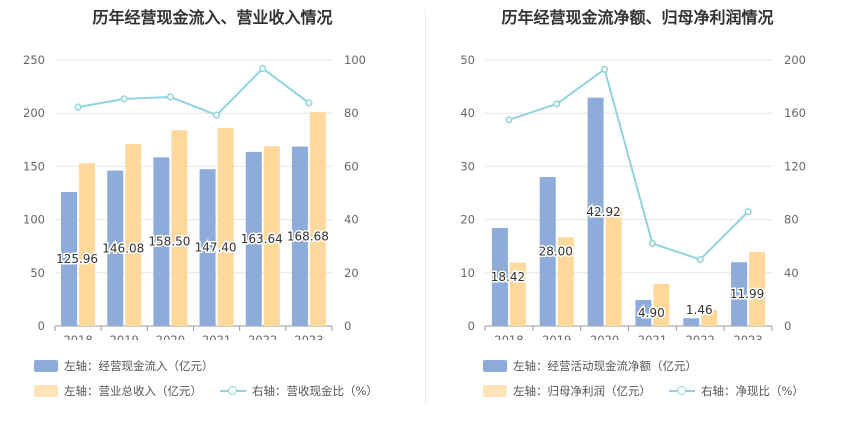 This screenshot has height=437, width=850. Describe the element at coordinates (651, 313) in the screenshot. I see `bar-data-label: 4.90` at that location.